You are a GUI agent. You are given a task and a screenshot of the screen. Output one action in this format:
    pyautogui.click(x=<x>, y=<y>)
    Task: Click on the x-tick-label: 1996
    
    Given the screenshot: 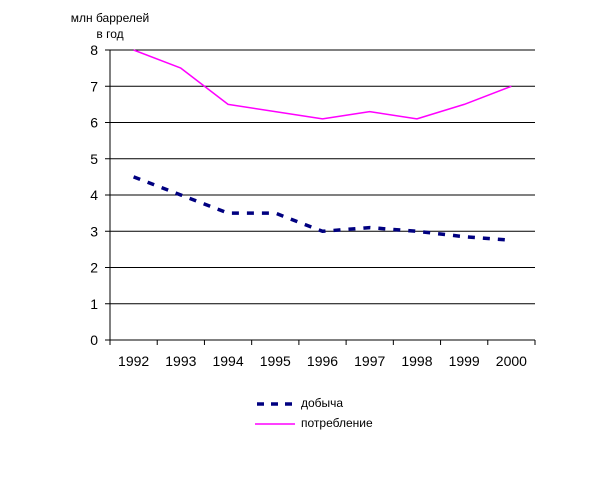 What is the action you would take?
    pyautogui.click(x=322, y=361)
    